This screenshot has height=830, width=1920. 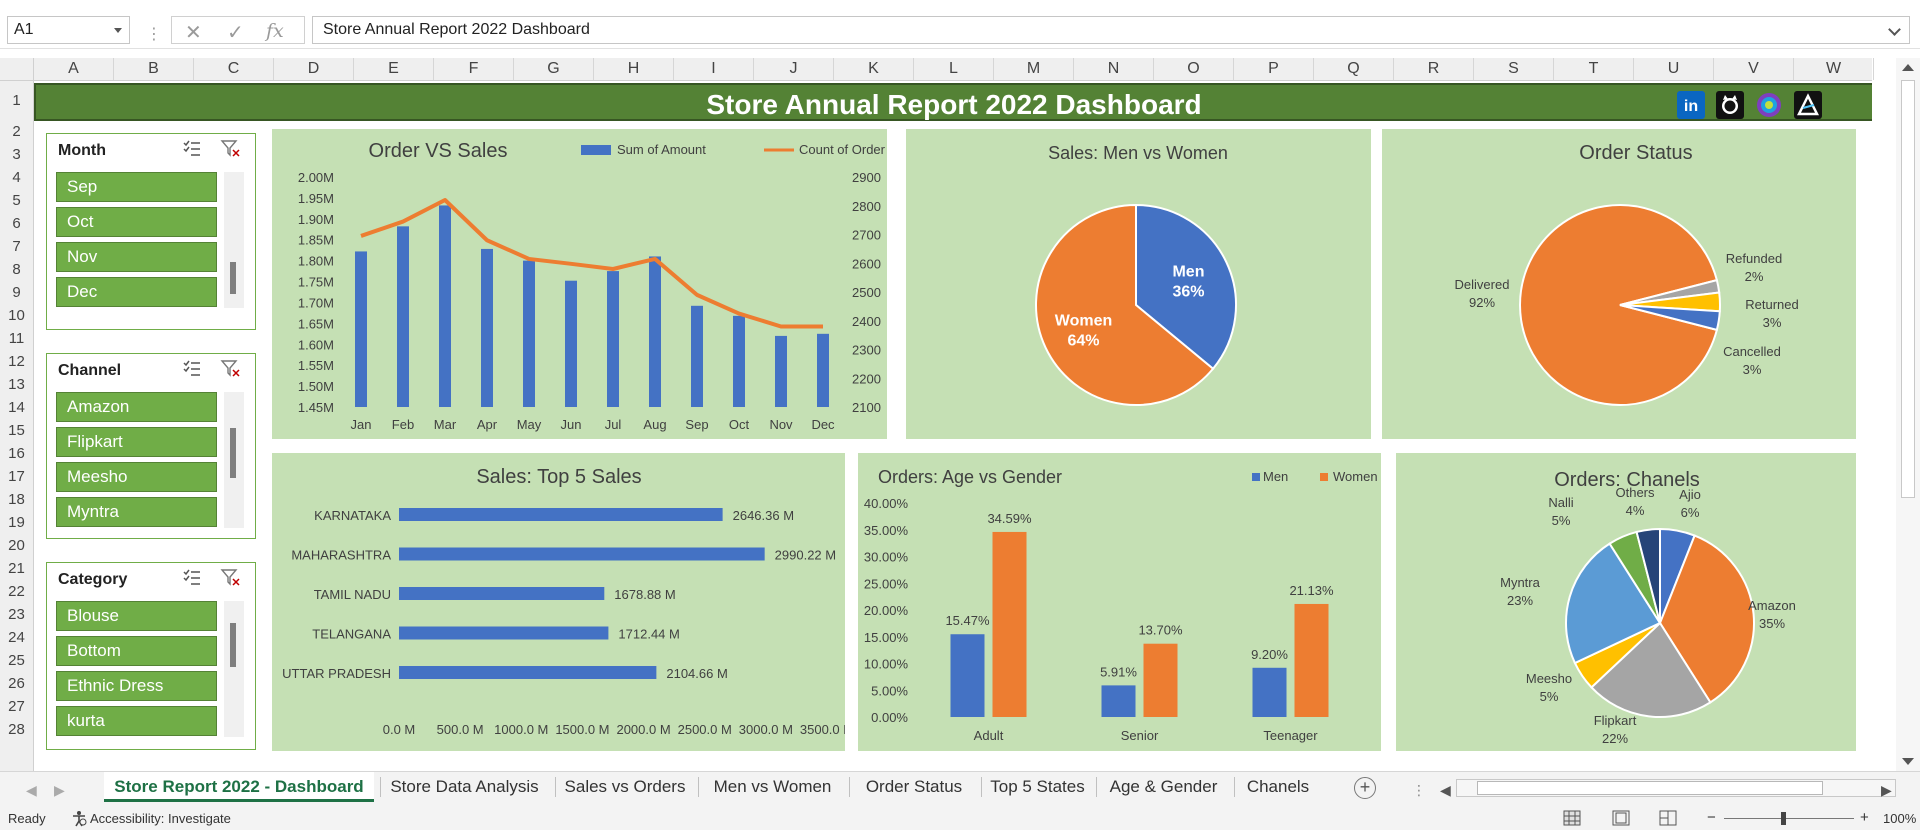 What do you see at coordinates (1754, 69) in the screenshot?
I see `column-header-v: V` at bounding box center [1754, 69].